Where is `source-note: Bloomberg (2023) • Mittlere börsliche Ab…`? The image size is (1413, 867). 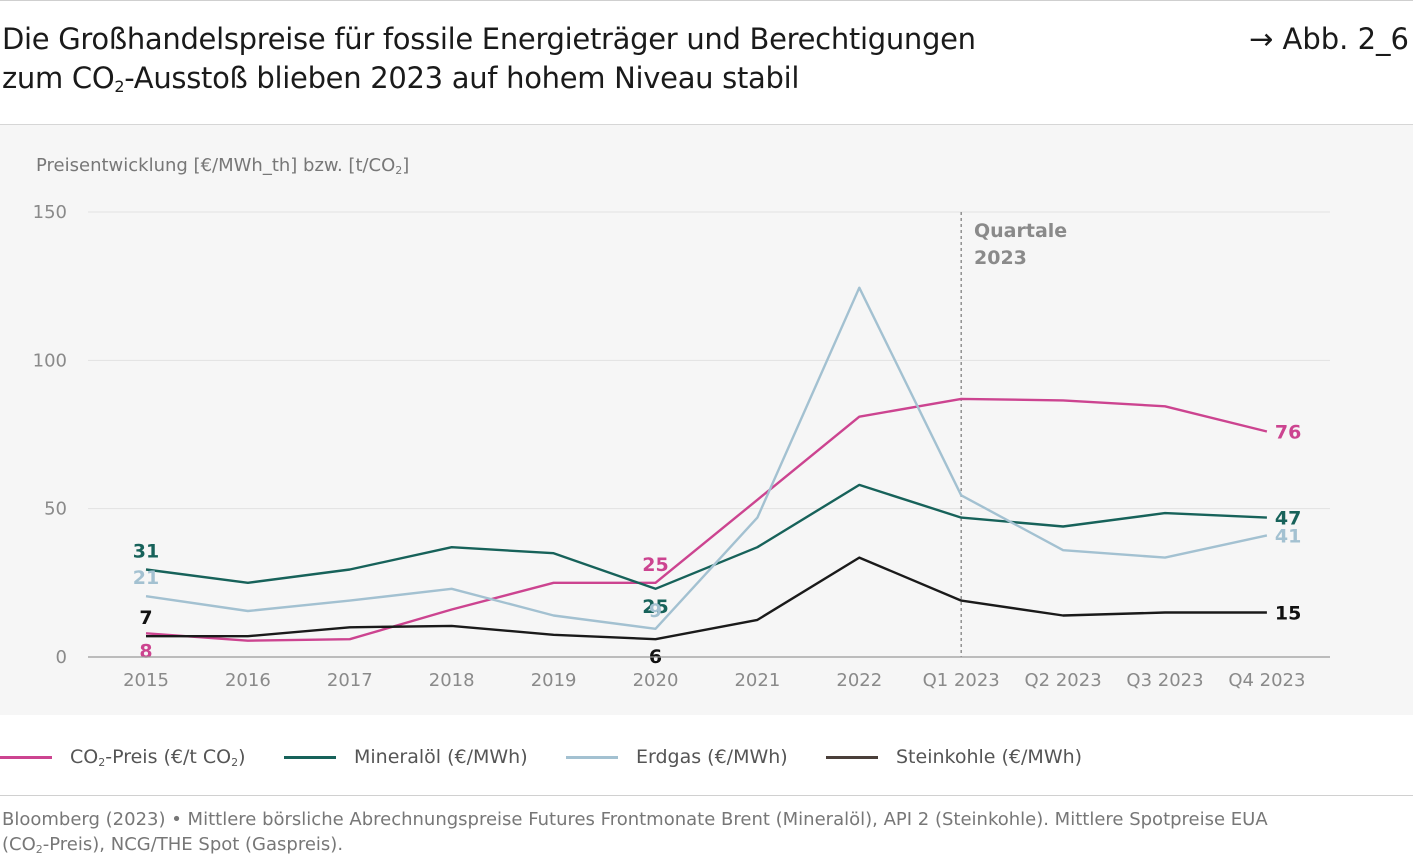
source-note: Bloomberg (2023) • Mittlere börsliche Ab… is located at coordinates (702, 832).